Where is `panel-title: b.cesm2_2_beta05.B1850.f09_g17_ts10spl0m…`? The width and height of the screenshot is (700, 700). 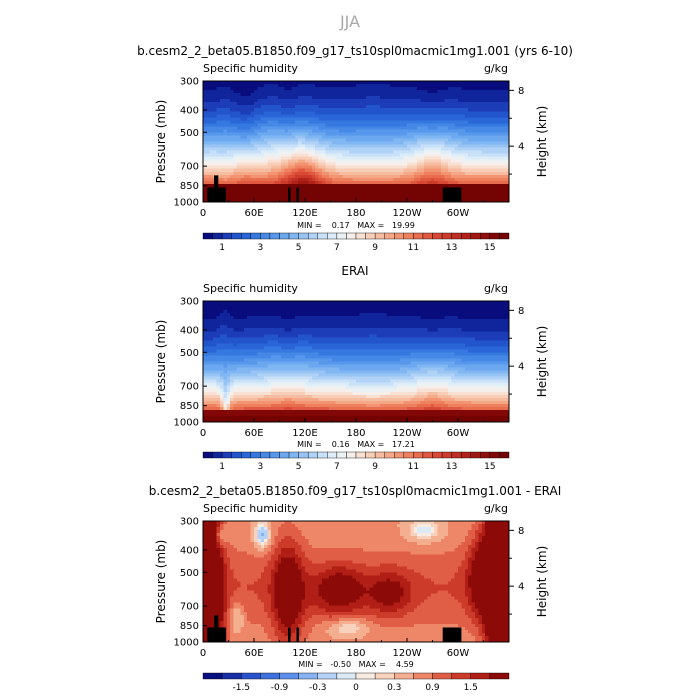 panel-title: b.cesm2_2_beta05.B1850.f09_g17_ts10spl0m… is located at coordinates (355, 51).